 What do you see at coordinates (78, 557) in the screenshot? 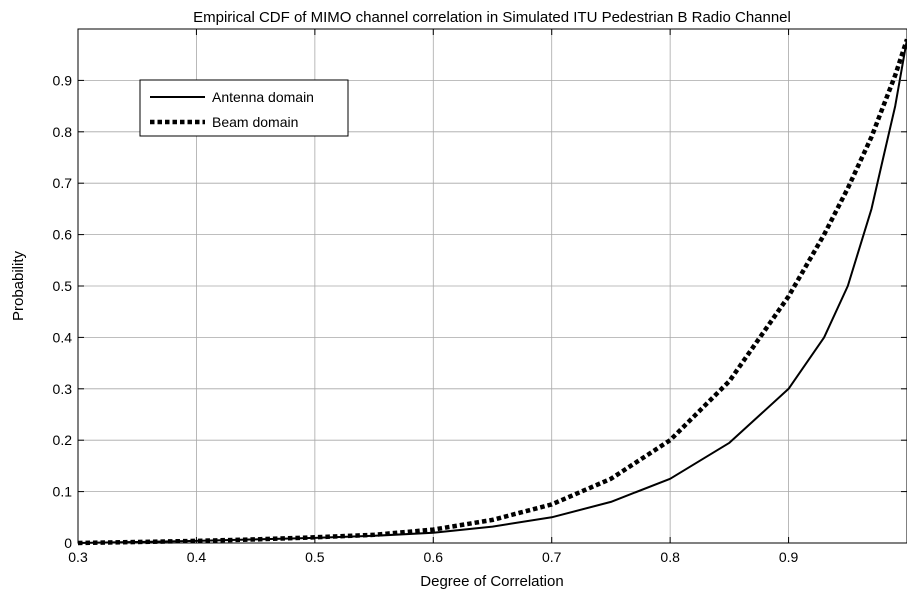
I see `x-tick-label: 0.3` at bounding box center [78, 557].